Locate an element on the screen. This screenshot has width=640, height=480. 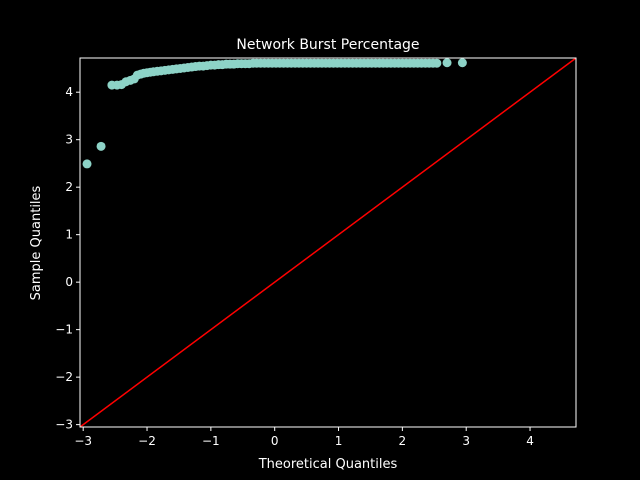
y-tick-label: −2 is located at coordinates (64, 377).